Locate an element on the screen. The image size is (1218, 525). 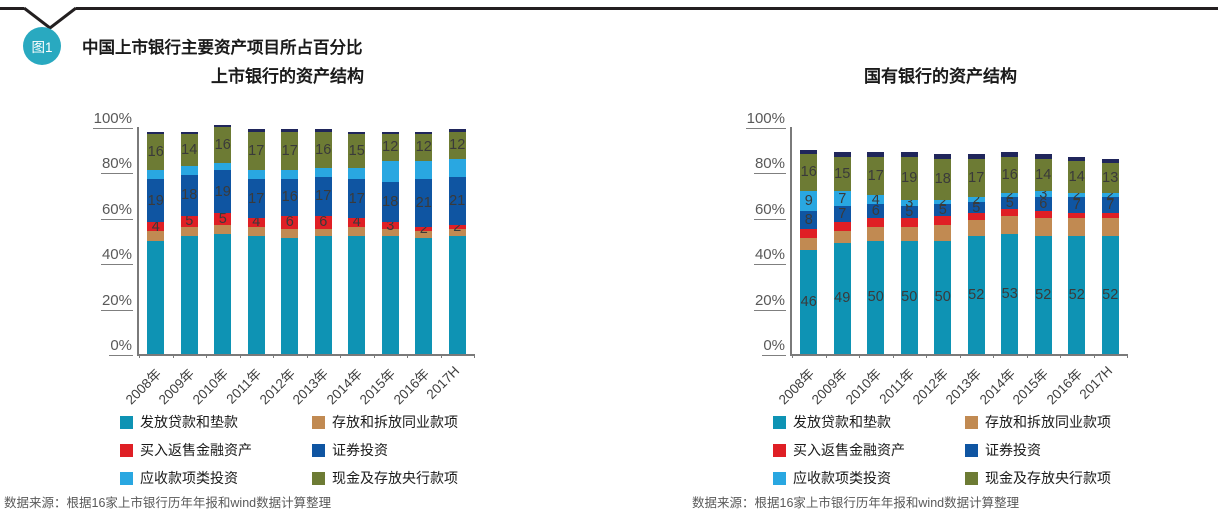
legend-item: 存放和拆放同业款项 is located at coordinates (438, 422).